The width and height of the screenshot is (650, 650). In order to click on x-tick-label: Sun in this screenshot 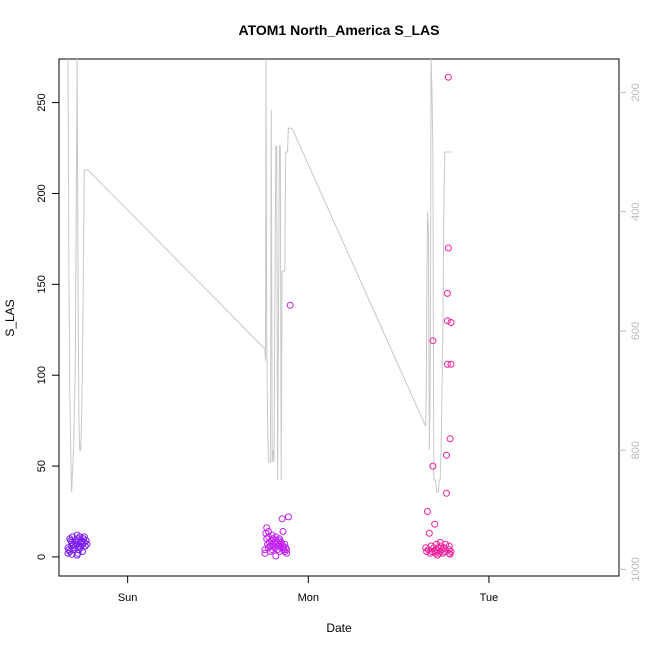, I will do `click(128, 598)`.